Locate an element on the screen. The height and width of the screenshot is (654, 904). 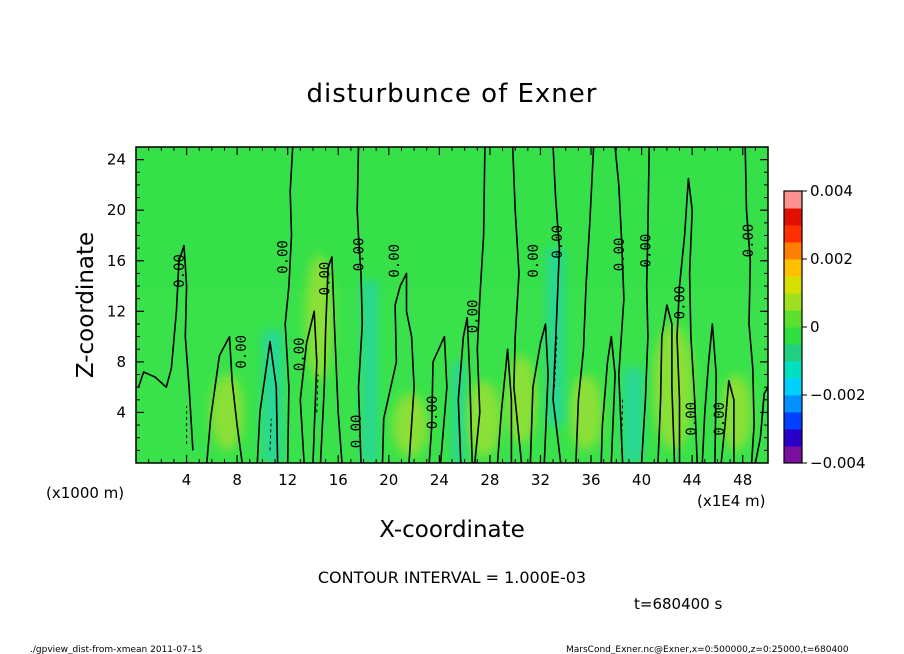
x-unit-label: (x1E4 m) is located at coordinates (731, 501).